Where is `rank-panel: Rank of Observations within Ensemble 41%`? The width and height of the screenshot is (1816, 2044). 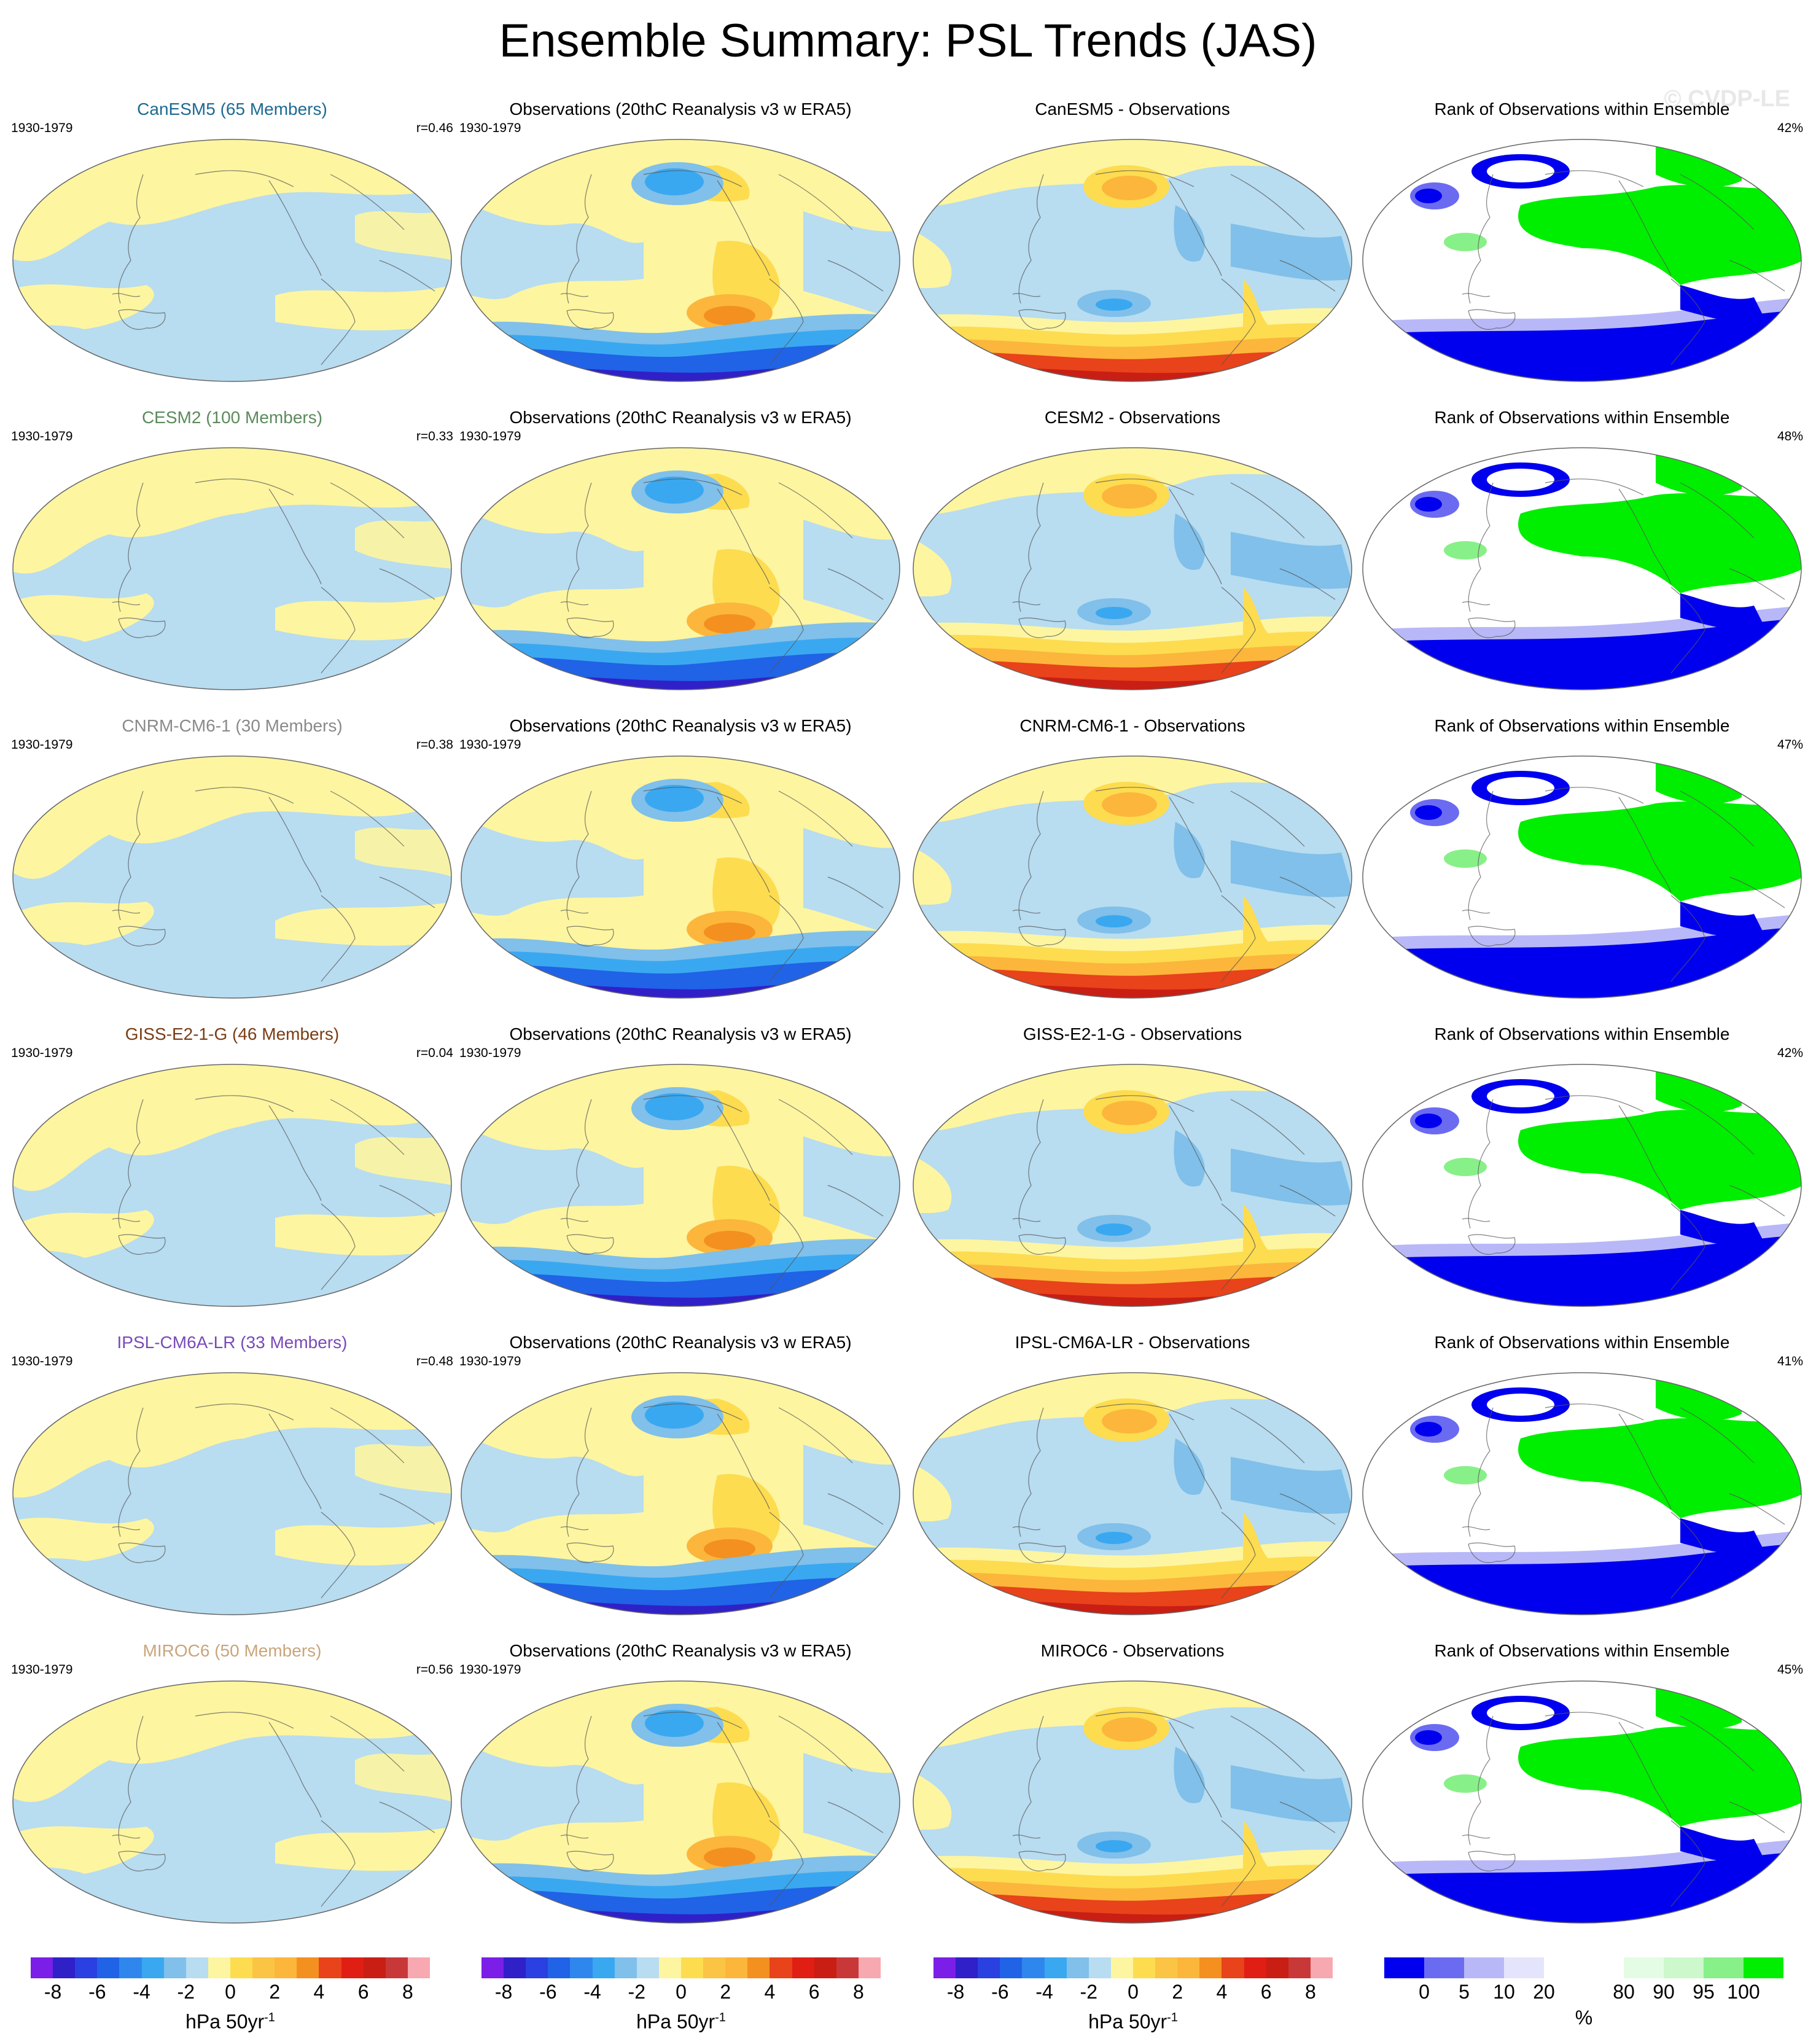
rank-panel: Rank of Observations within Ensemble 41% is located at coordinates (1582, 1485).